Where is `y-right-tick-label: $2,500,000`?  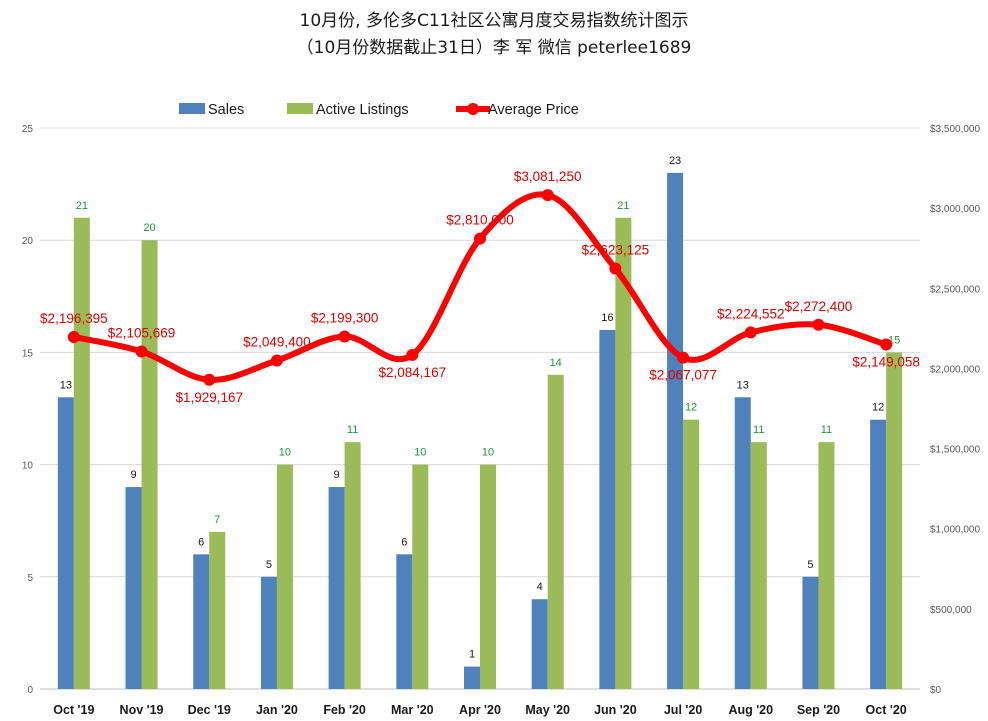
y-right-tick-label: $2,500,000 is located at coordinates (955, 289).